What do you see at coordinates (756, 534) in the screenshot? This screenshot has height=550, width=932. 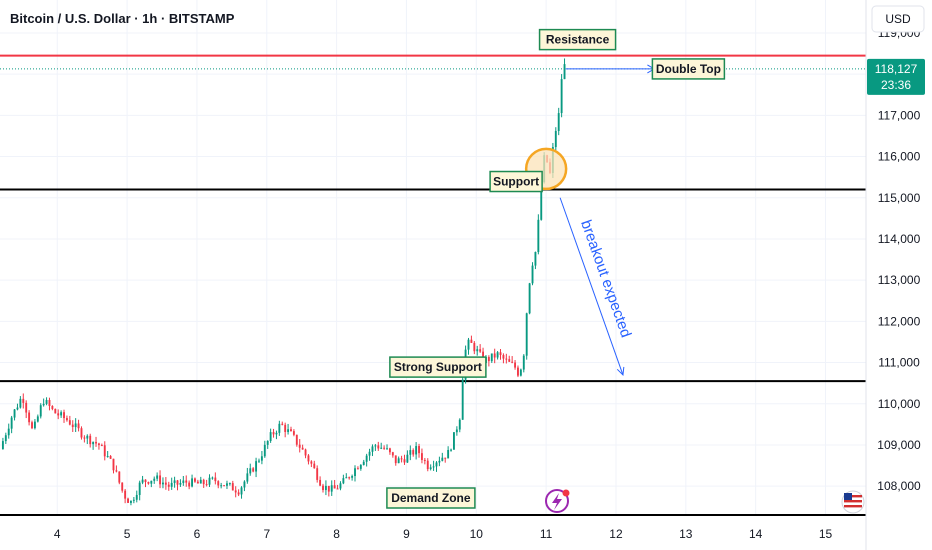 I see `x-tick-label: 14` at bounding box center [756, 534].